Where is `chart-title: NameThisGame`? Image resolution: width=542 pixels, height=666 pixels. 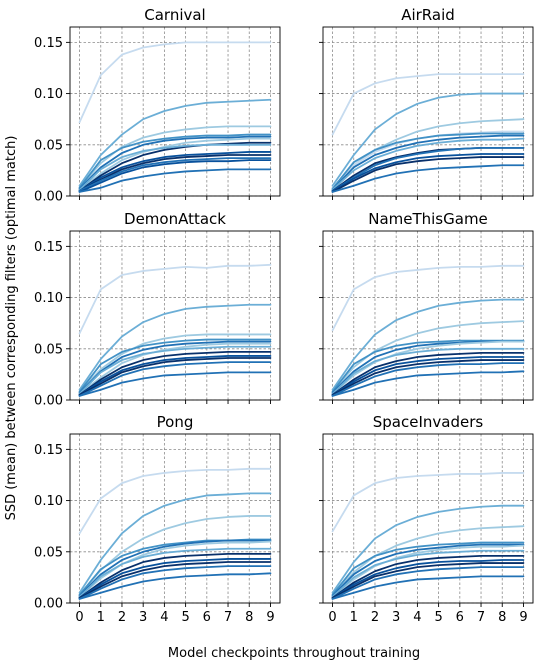 chart-title: NameThisGame is located at coordinates (428, 219).